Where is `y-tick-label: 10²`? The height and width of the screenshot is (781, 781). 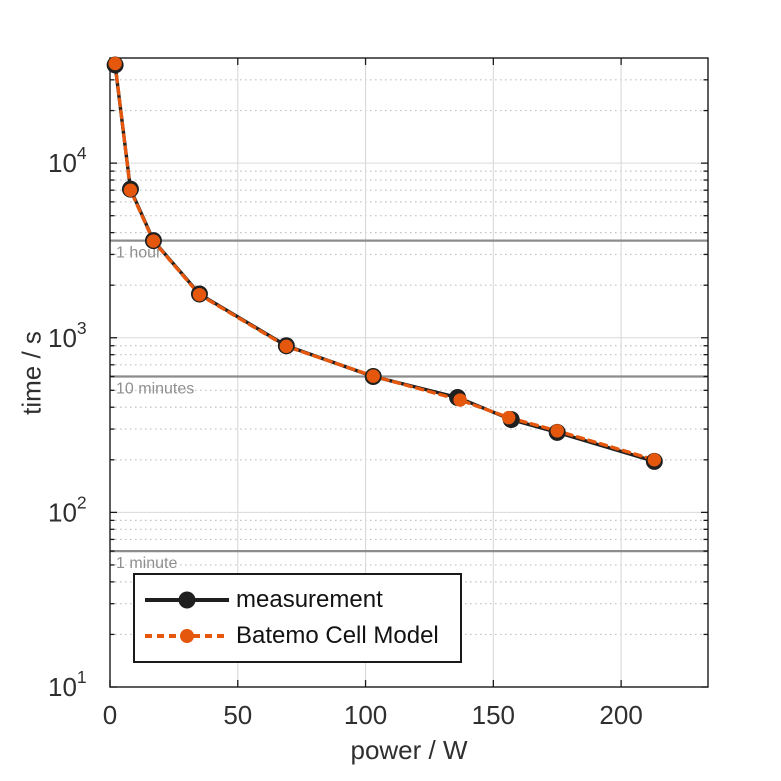 y-tick-label: 10² is located at coordinates (67, 509).